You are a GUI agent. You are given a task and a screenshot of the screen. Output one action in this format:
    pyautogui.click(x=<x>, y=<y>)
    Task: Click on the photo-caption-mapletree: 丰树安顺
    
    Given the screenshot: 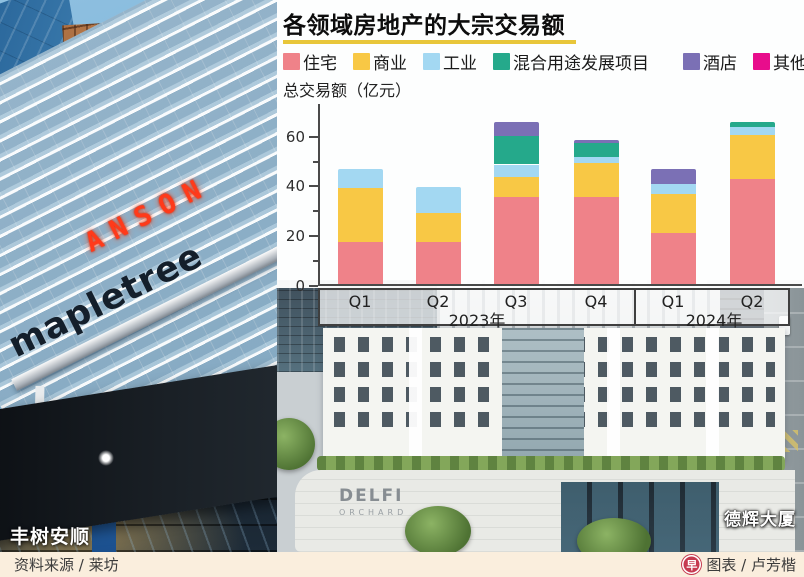 What is the action you would take?
    pyautogui.click(x=50, y=537)
    